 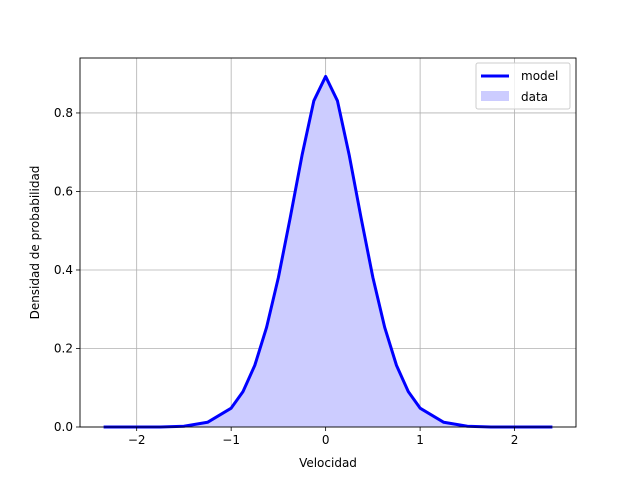 What do you see at coordinates (328, 463) in the screenshot?
I see `x-axis-label: Velocidad` at bounding box center [328, 463].